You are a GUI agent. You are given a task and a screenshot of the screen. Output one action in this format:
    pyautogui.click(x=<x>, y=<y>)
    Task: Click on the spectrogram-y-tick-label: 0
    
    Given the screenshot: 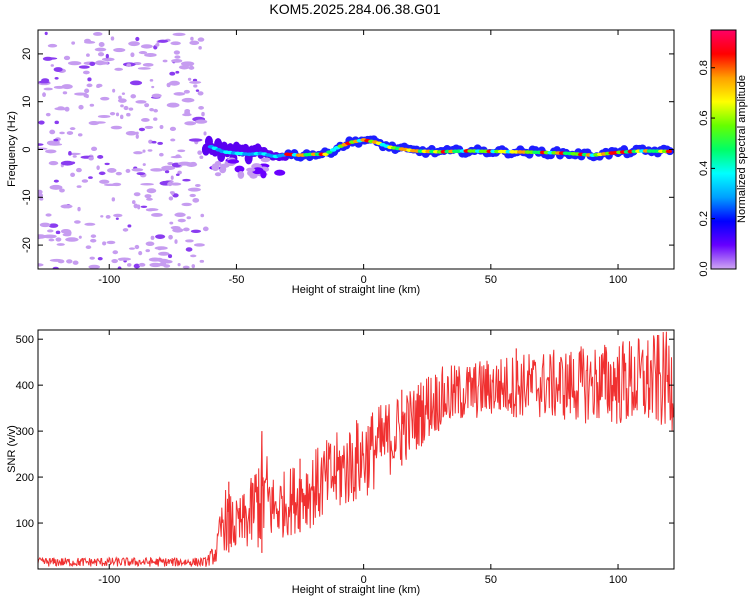 What is the action you would take?
    pyautogui.click(x=27, y=149)
    